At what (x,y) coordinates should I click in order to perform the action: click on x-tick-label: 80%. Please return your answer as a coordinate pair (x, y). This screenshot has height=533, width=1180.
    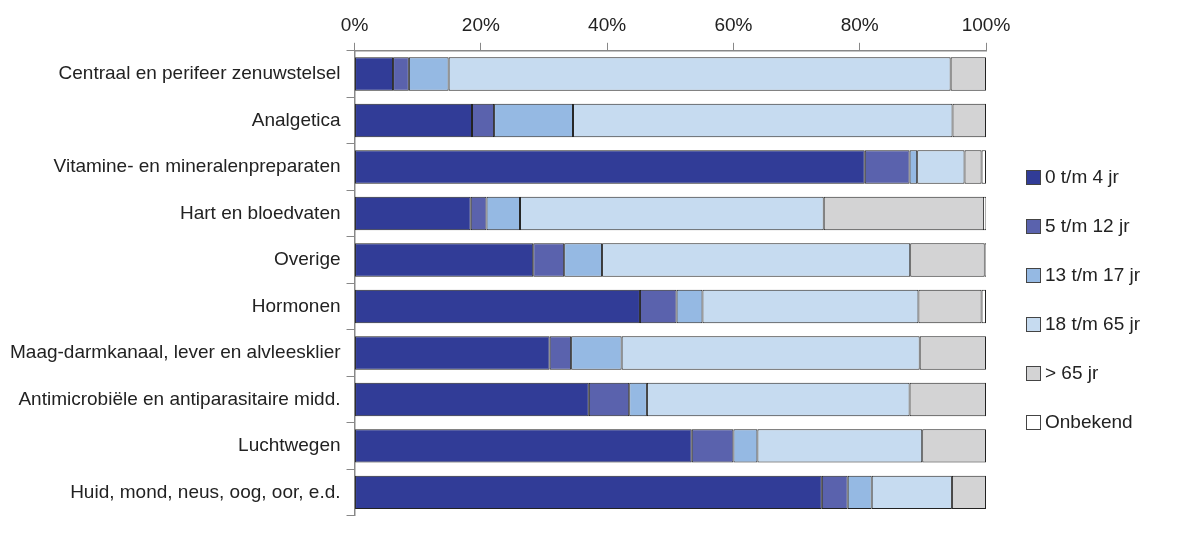
    Looking at the image, I should click on (859, 24).